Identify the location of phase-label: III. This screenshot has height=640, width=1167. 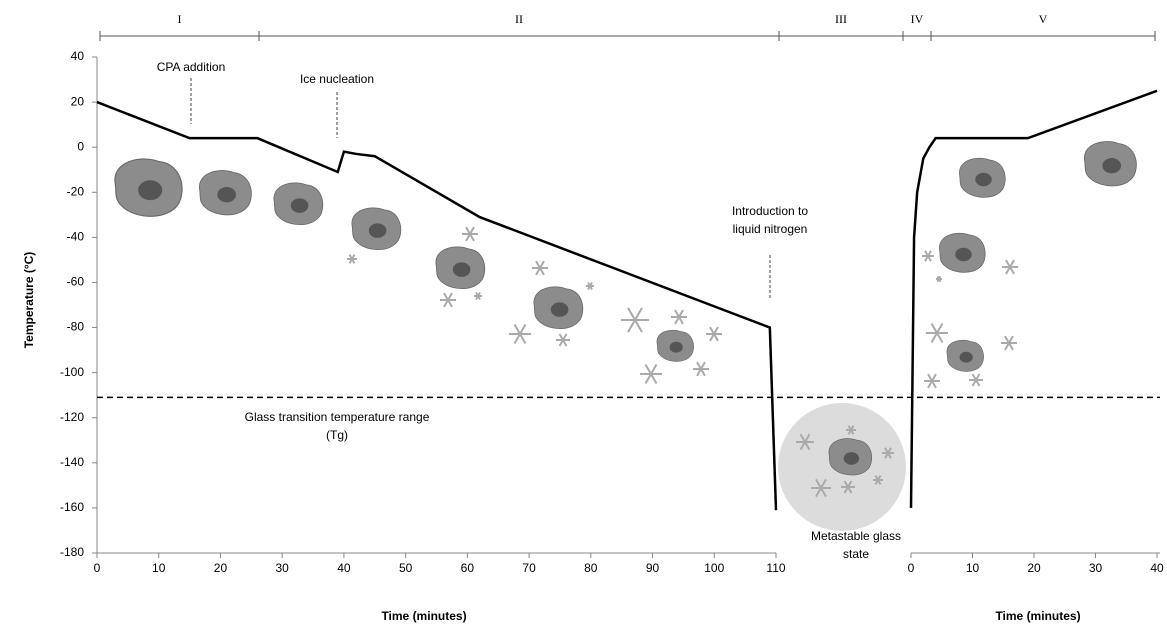
(841, 19).